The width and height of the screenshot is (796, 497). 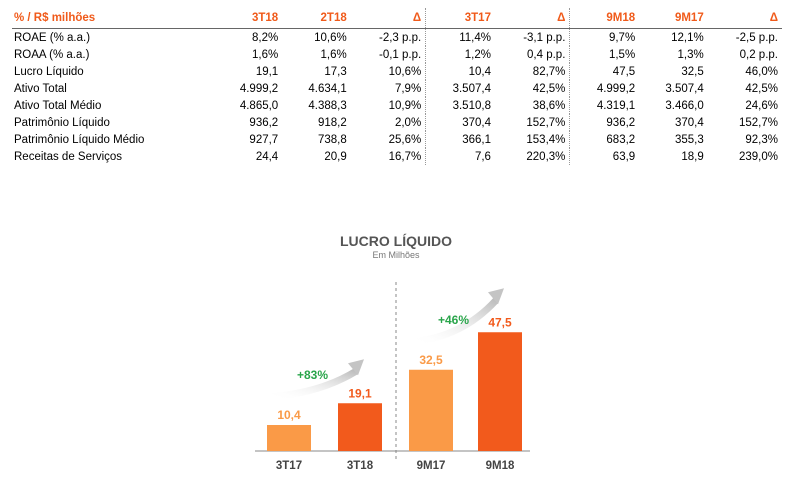 I want to click on table-cell: 3.510,8, so click(x=471, y=105).